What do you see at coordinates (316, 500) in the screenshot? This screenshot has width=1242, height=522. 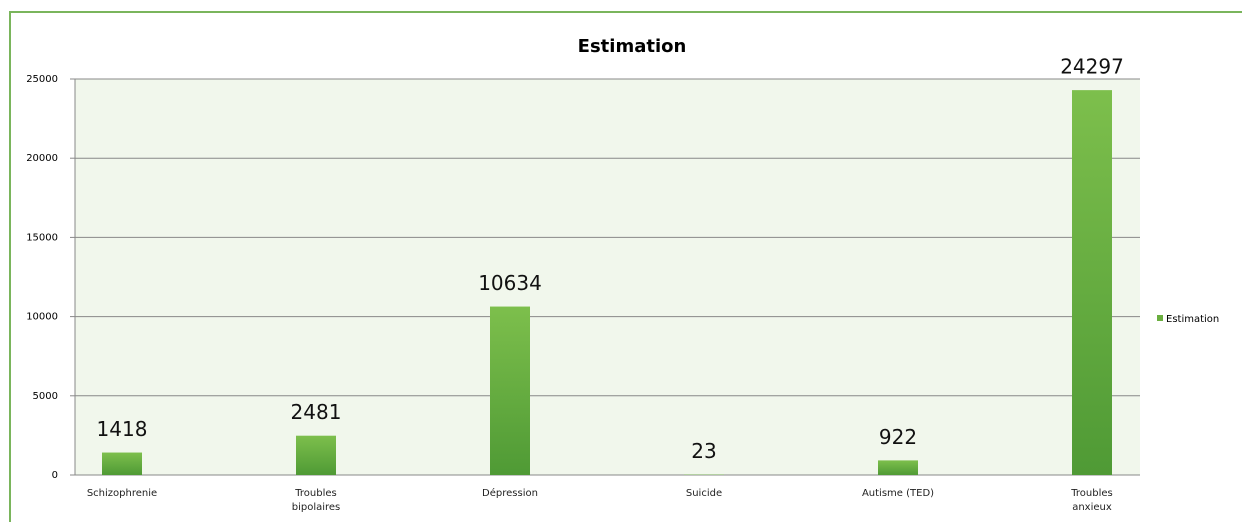 I see `x-tick-label: Troubles bipolaires` at bounding box center [316, 500].